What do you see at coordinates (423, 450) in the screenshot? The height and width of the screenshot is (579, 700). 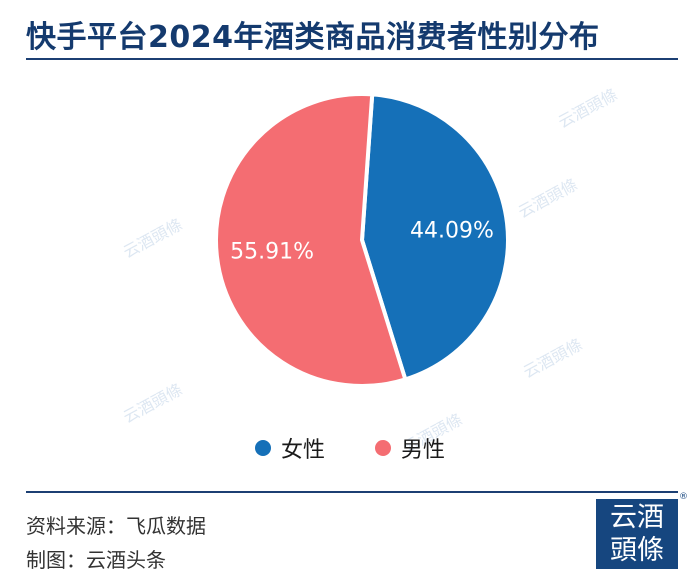 I see `legend-label-male: 男性` at bounding box center [423, 450].